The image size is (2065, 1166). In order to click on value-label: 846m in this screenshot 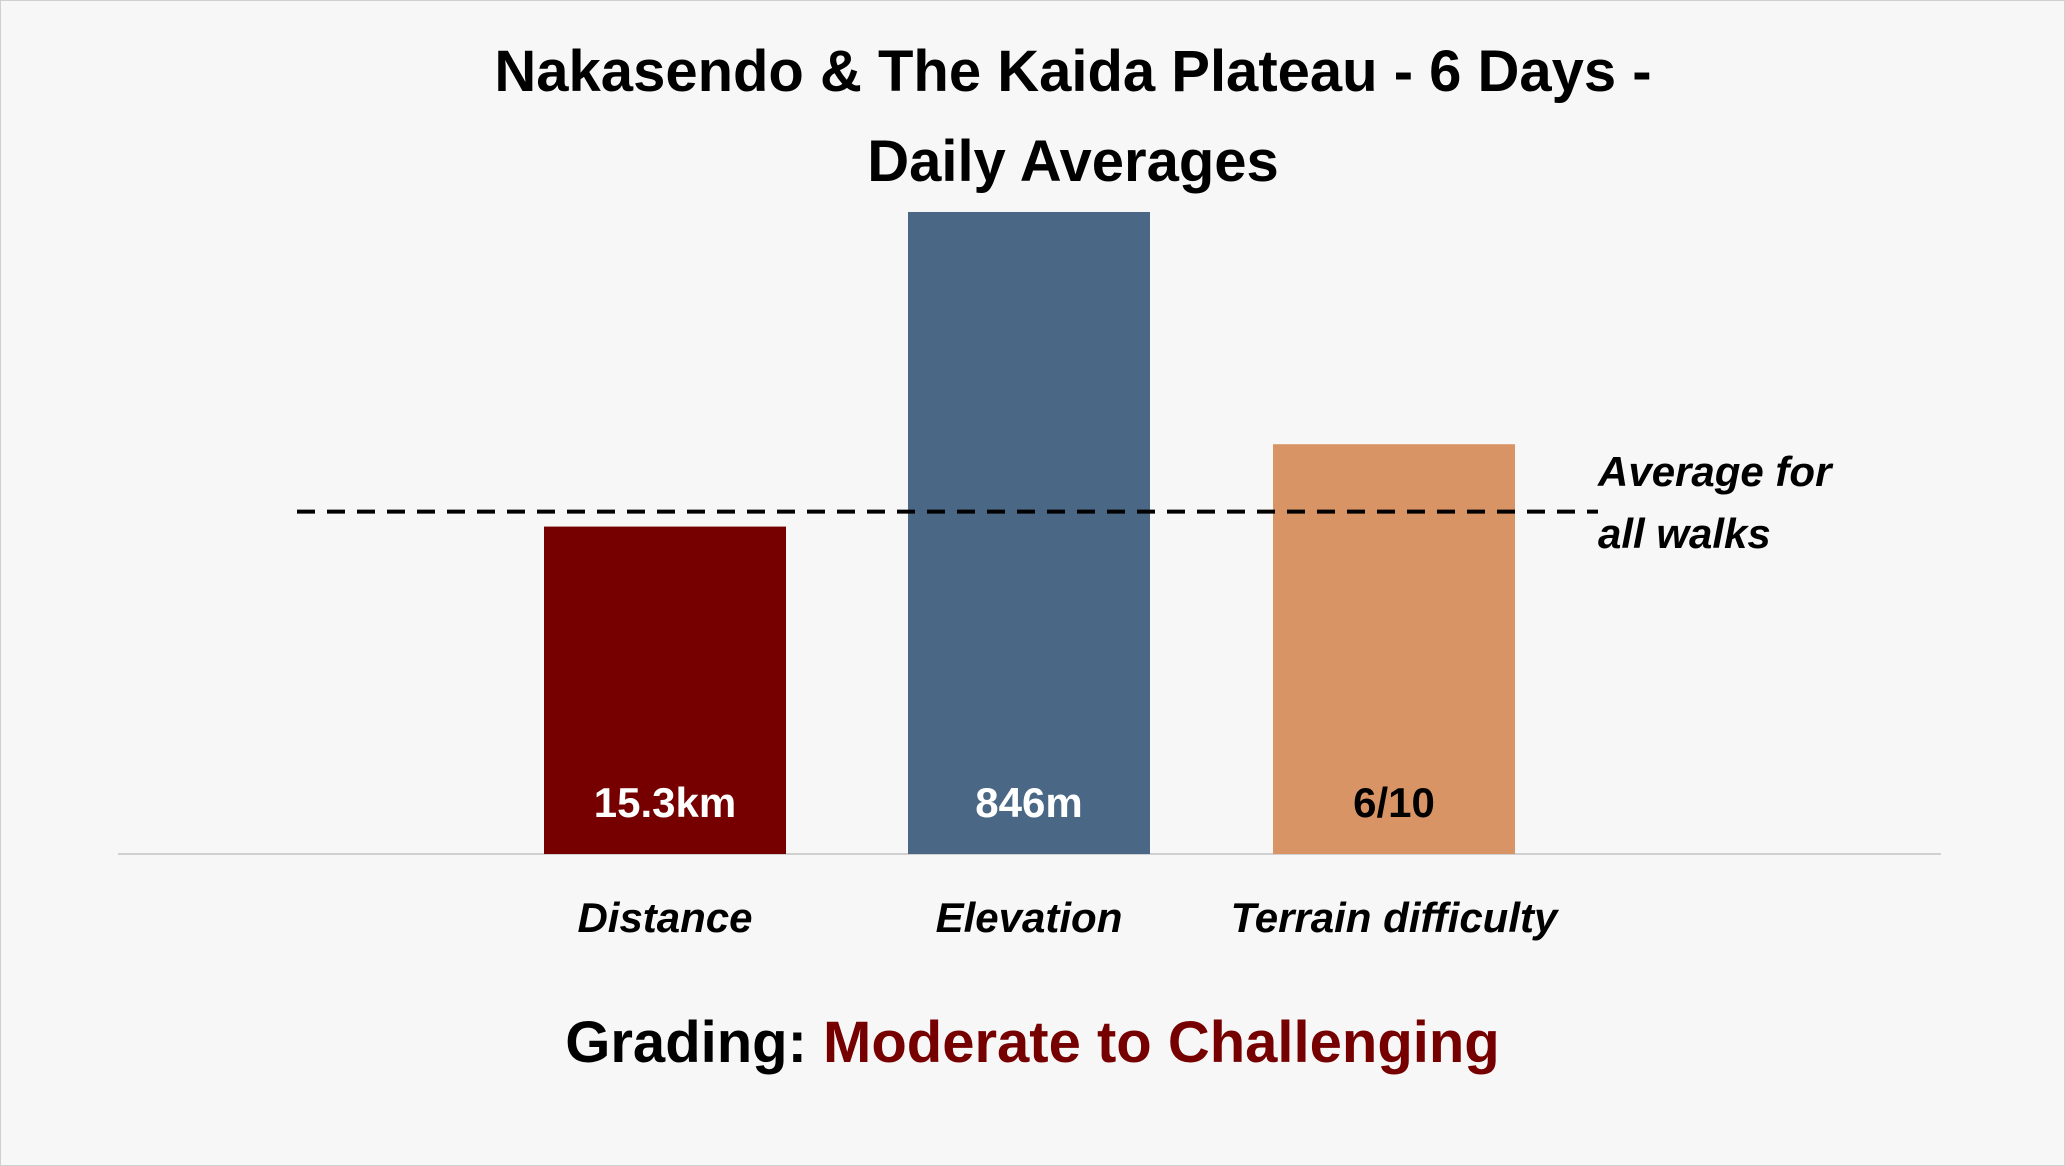, I will do `click(1028, 802)`.